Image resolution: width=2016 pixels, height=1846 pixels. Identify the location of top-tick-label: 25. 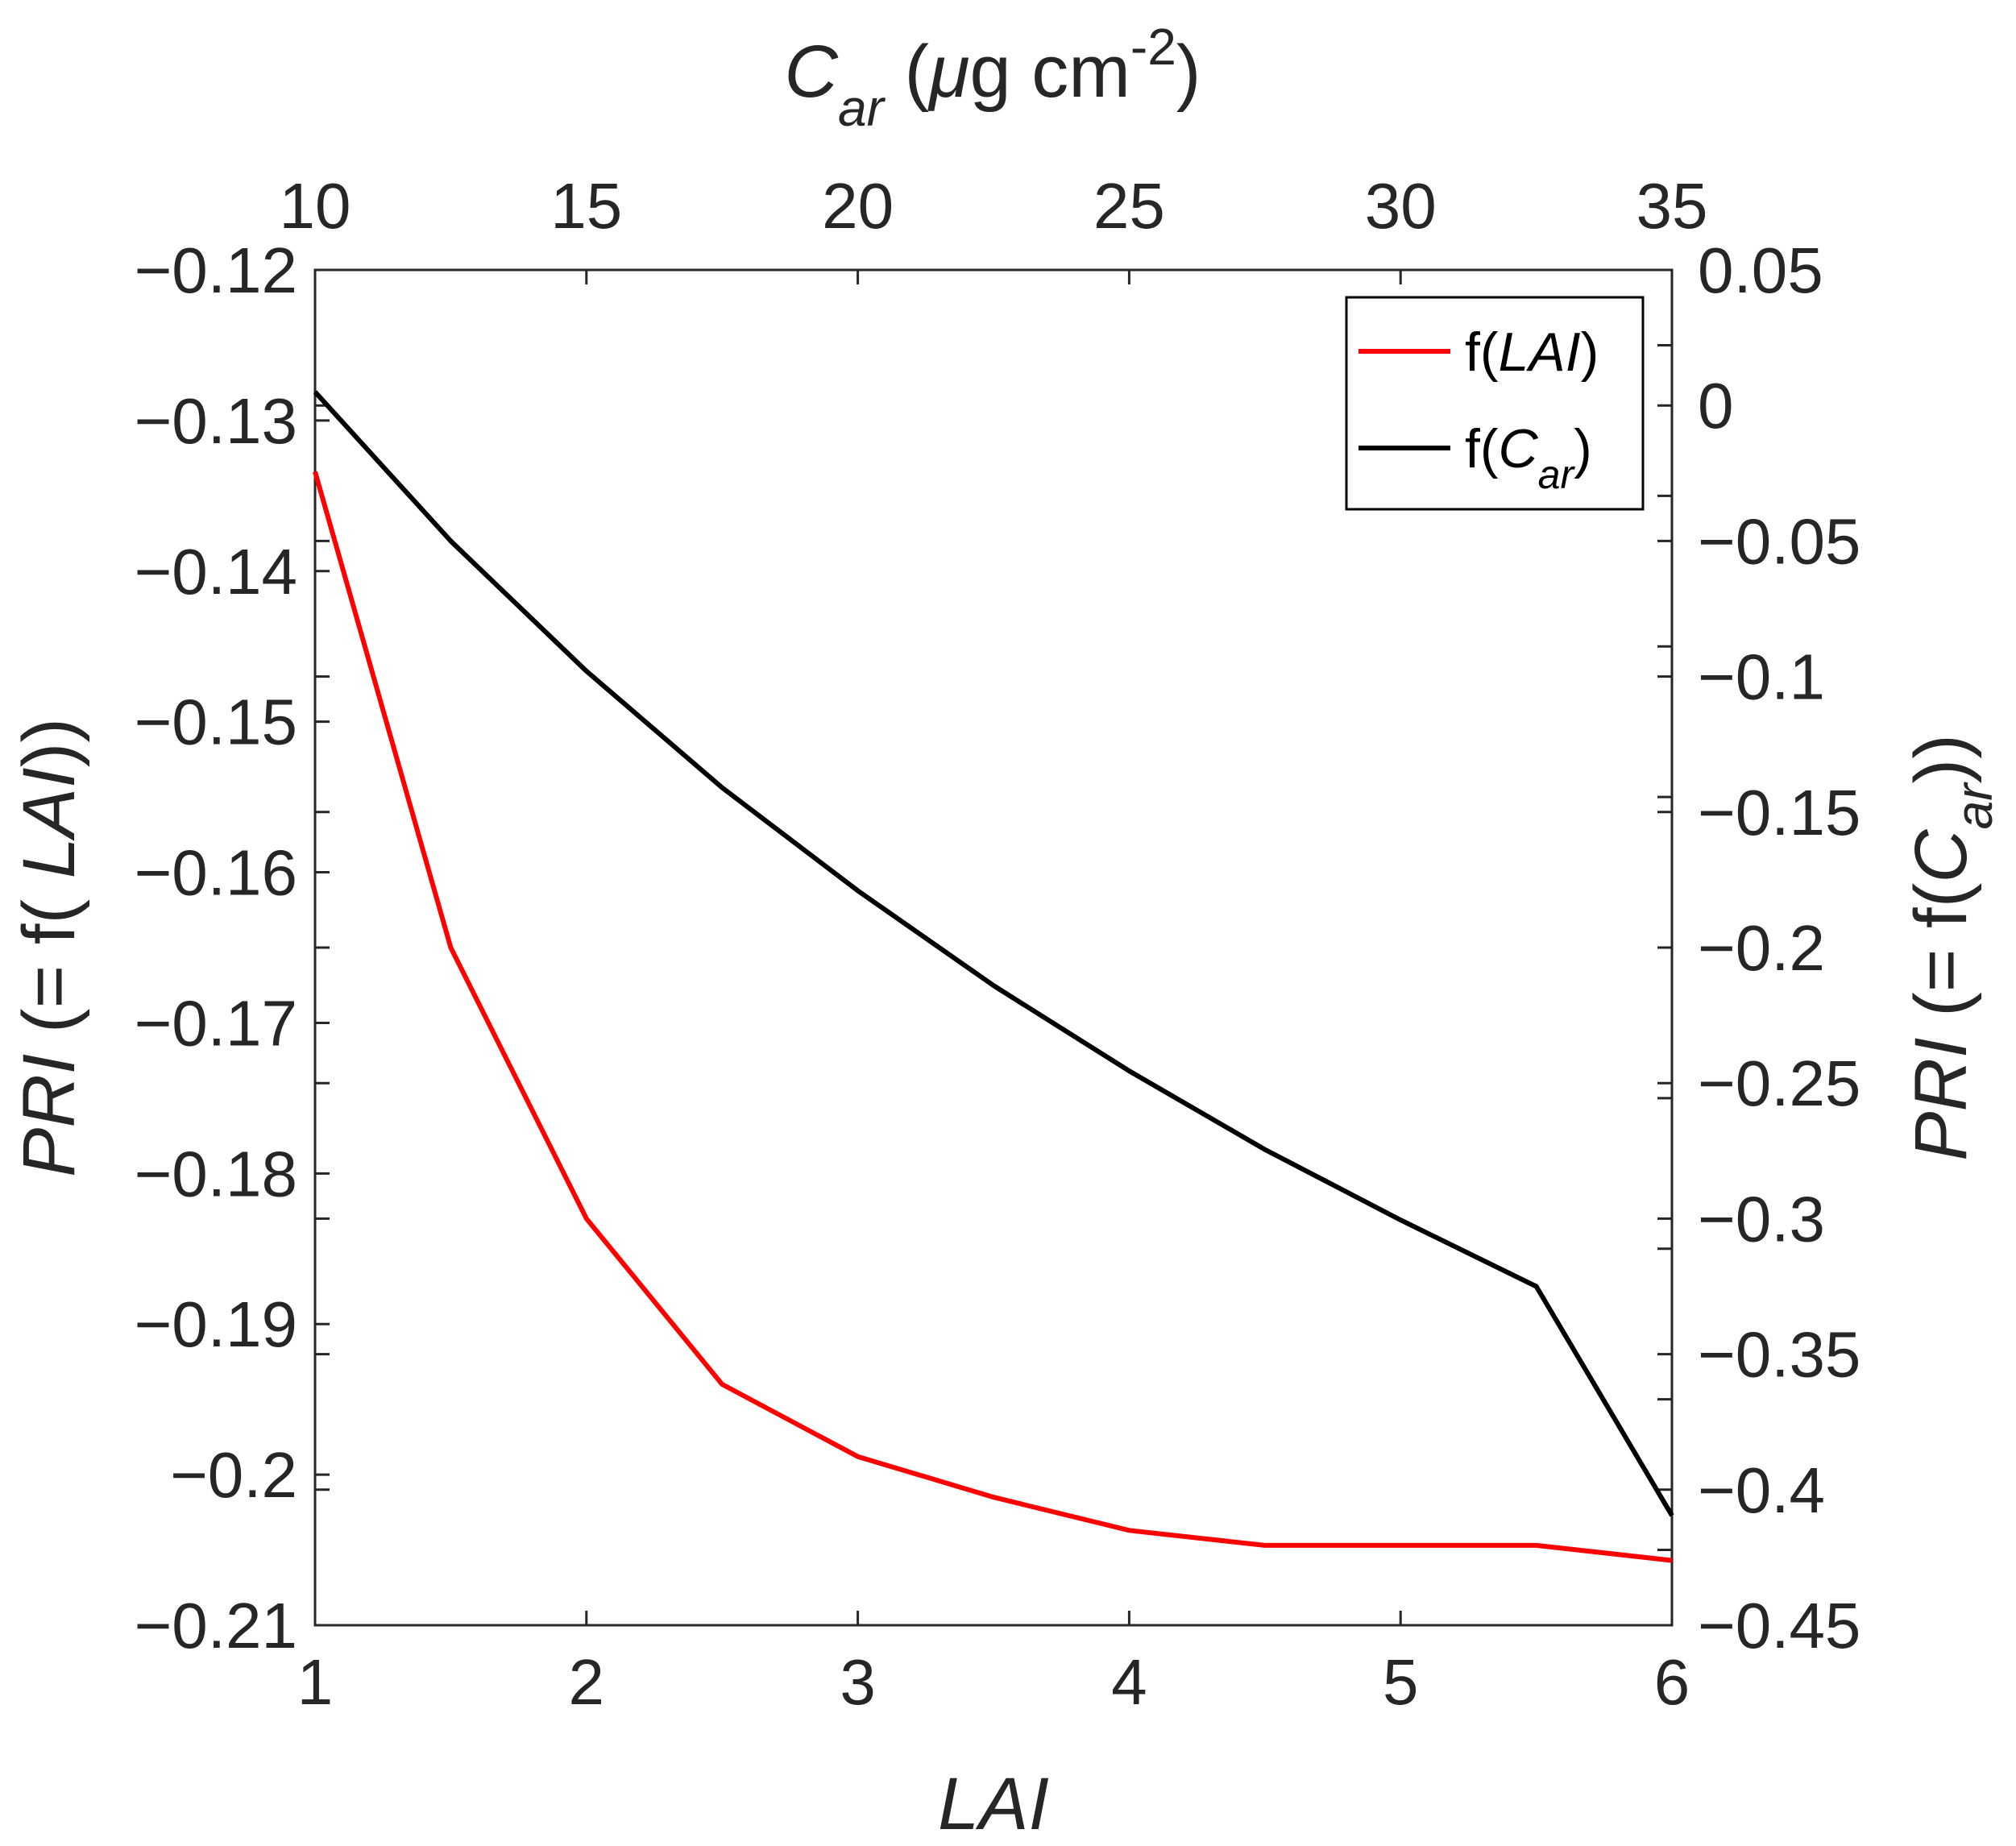
(1129, 206).